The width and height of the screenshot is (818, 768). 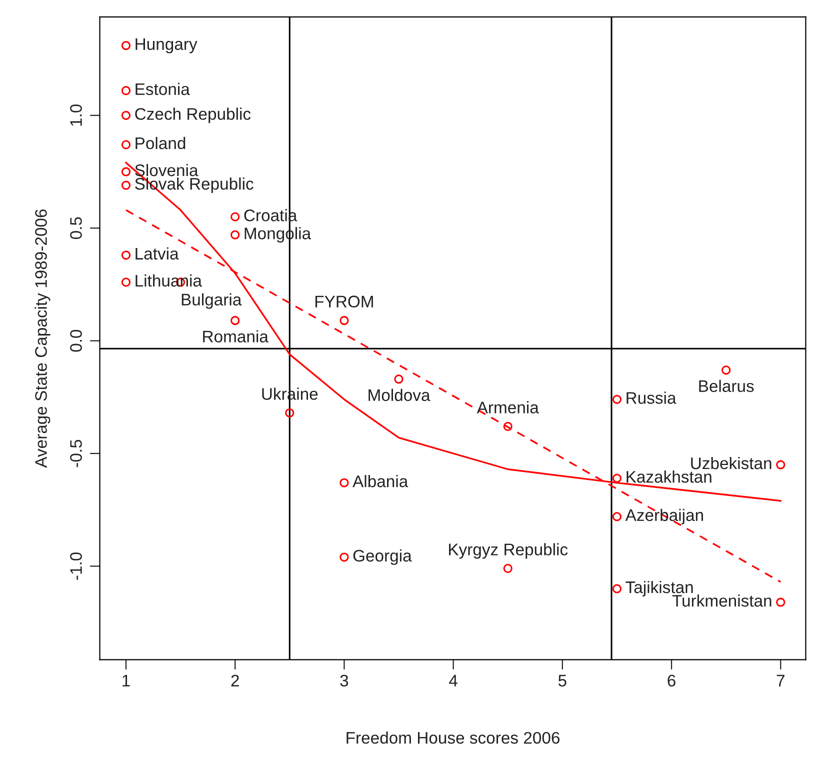 I want to click on x-axis-title: Freedom House scores 2006, so click(x=453, y=738).